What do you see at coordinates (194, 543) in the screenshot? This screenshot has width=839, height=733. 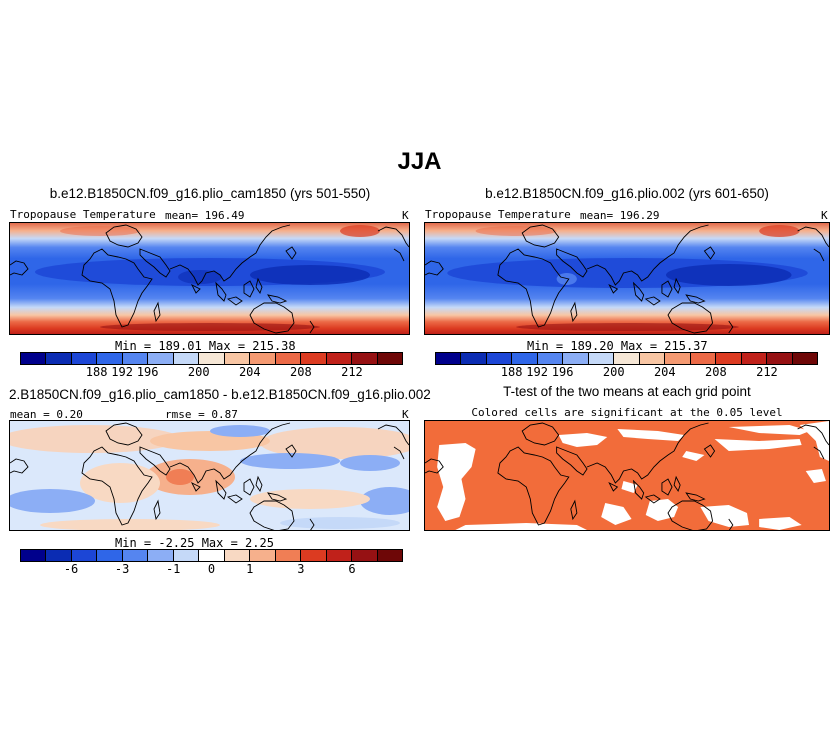 I see `bottom-left-minmax-label: Min = -2.25 Max = 2.25` at bounding box center [194, 543].